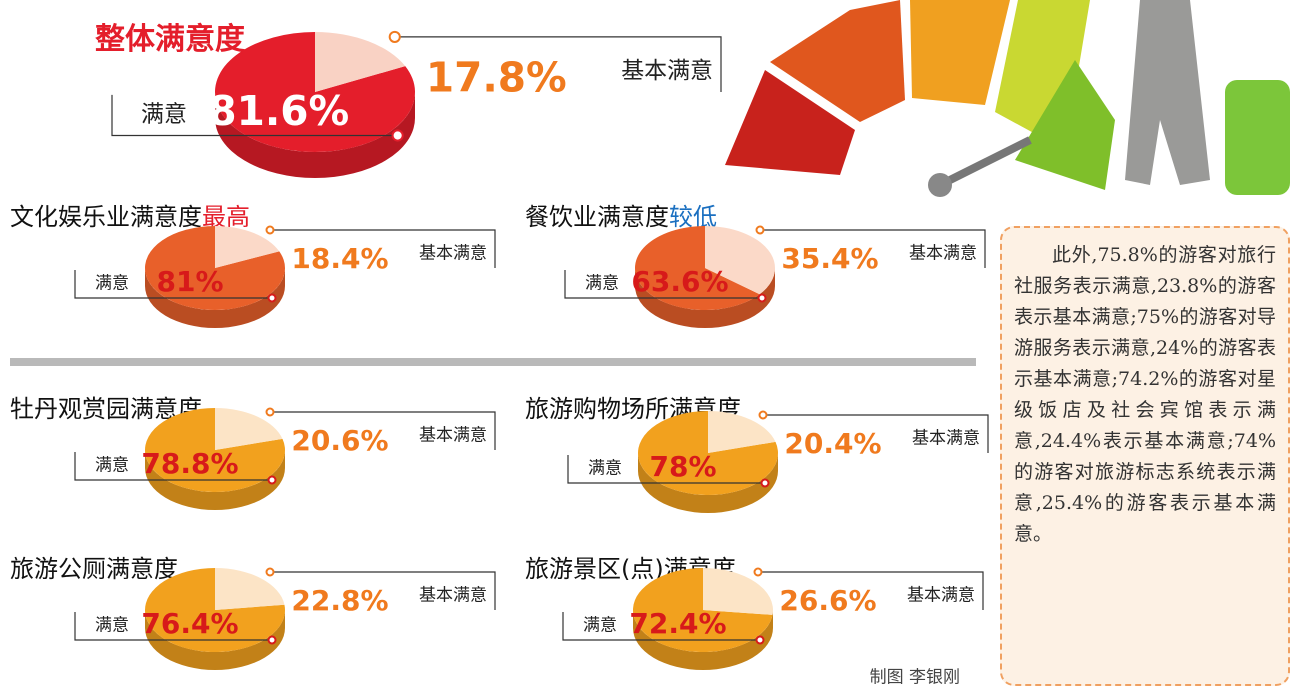 Image resolution: width=1301 pixels, height=694 pixels. Describe the element at coordinates (189, 463) in the screenshot. I see `value-label: 78.8%` at that location.